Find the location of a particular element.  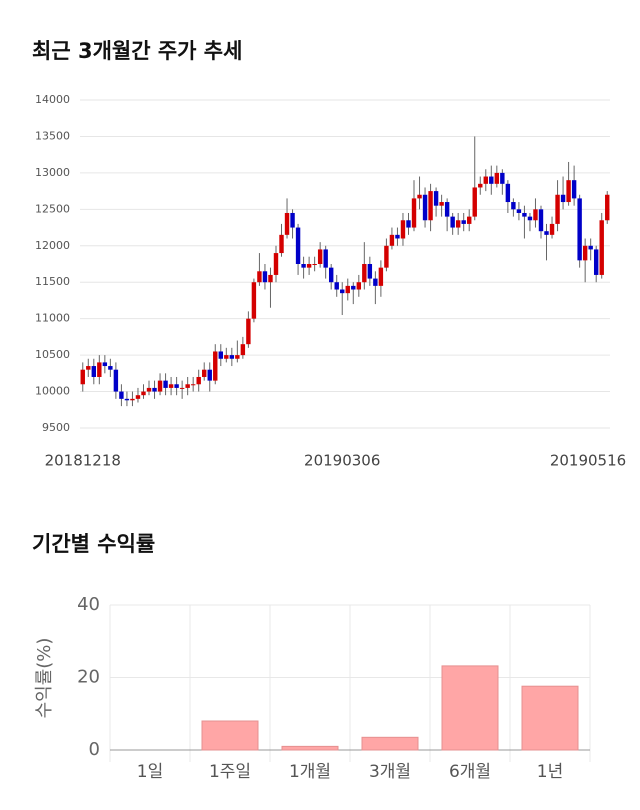

y-tick-label: 0 is located at coordinates (94, 749).